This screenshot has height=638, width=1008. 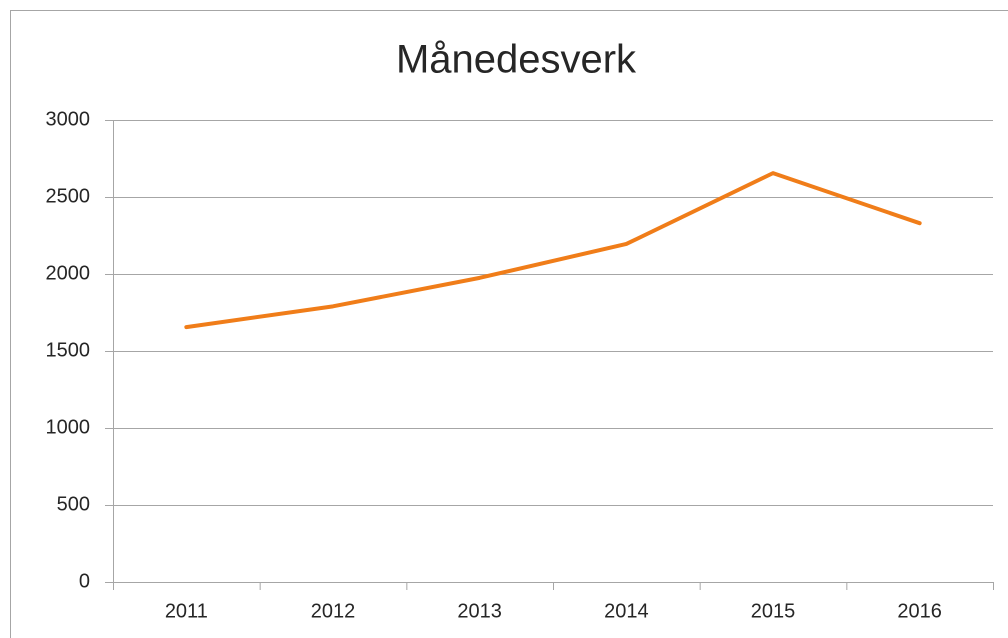 What do you see at coordinates (68, 273) in the screenshot?
I see `y-tick-label: 2000` at bounding box center [68, 273].